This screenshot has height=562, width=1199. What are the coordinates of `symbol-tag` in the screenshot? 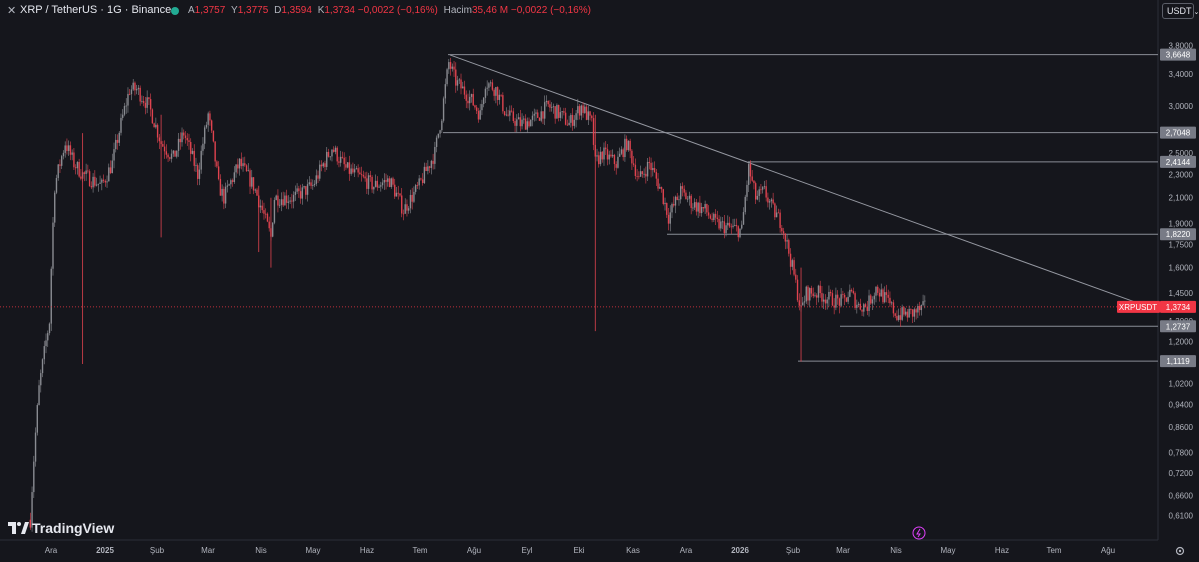 It's located at (1138, 306).